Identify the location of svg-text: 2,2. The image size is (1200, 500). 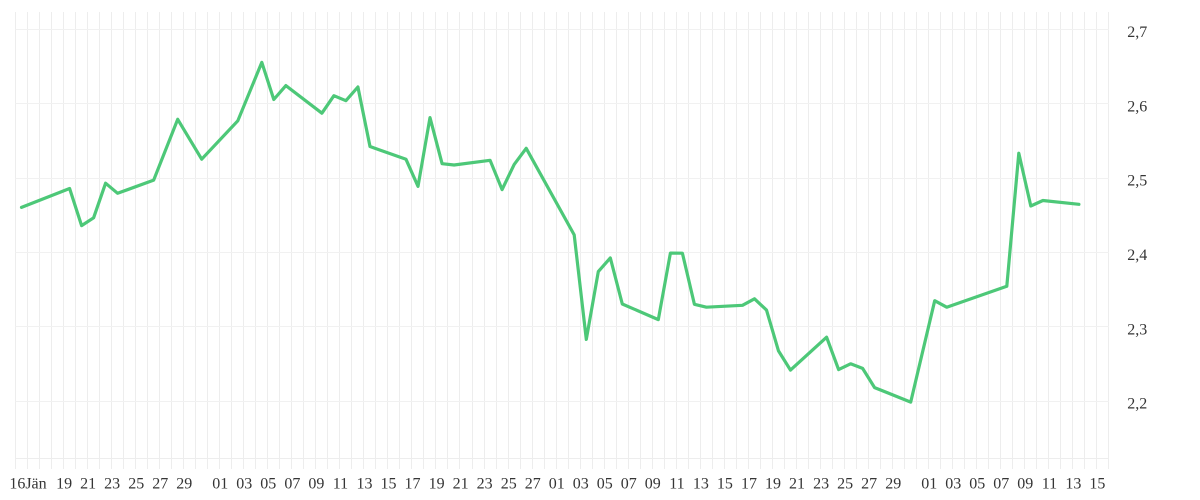
(1137, 404).